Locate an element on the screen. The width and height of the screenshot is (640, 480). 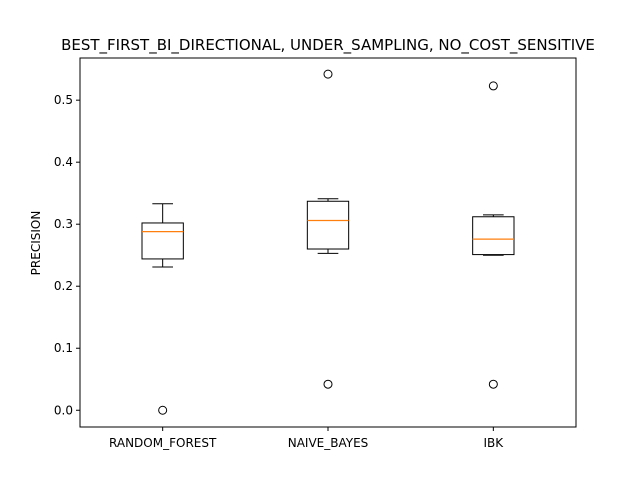
y-tick-label: 0.3 is located at coordinates (63, 224).